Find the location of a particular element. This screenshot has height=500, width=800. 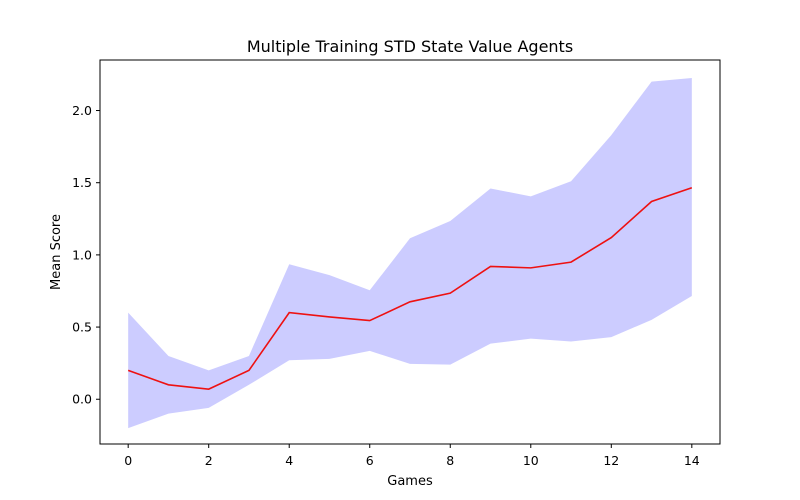

x-tick-label: 0 is located at coordinates (128, 460).